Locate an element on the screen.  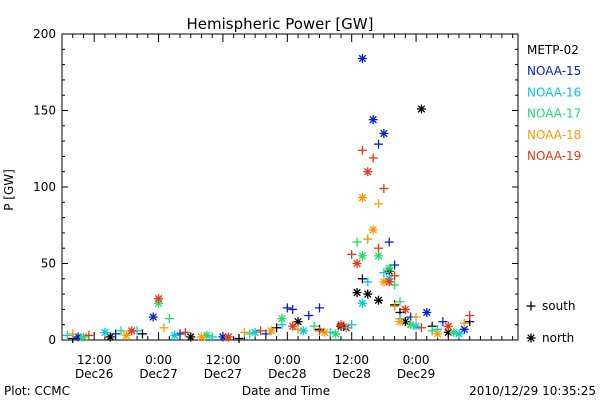
legend-entry: NOAA-19 is located at coordinates (554, 156).